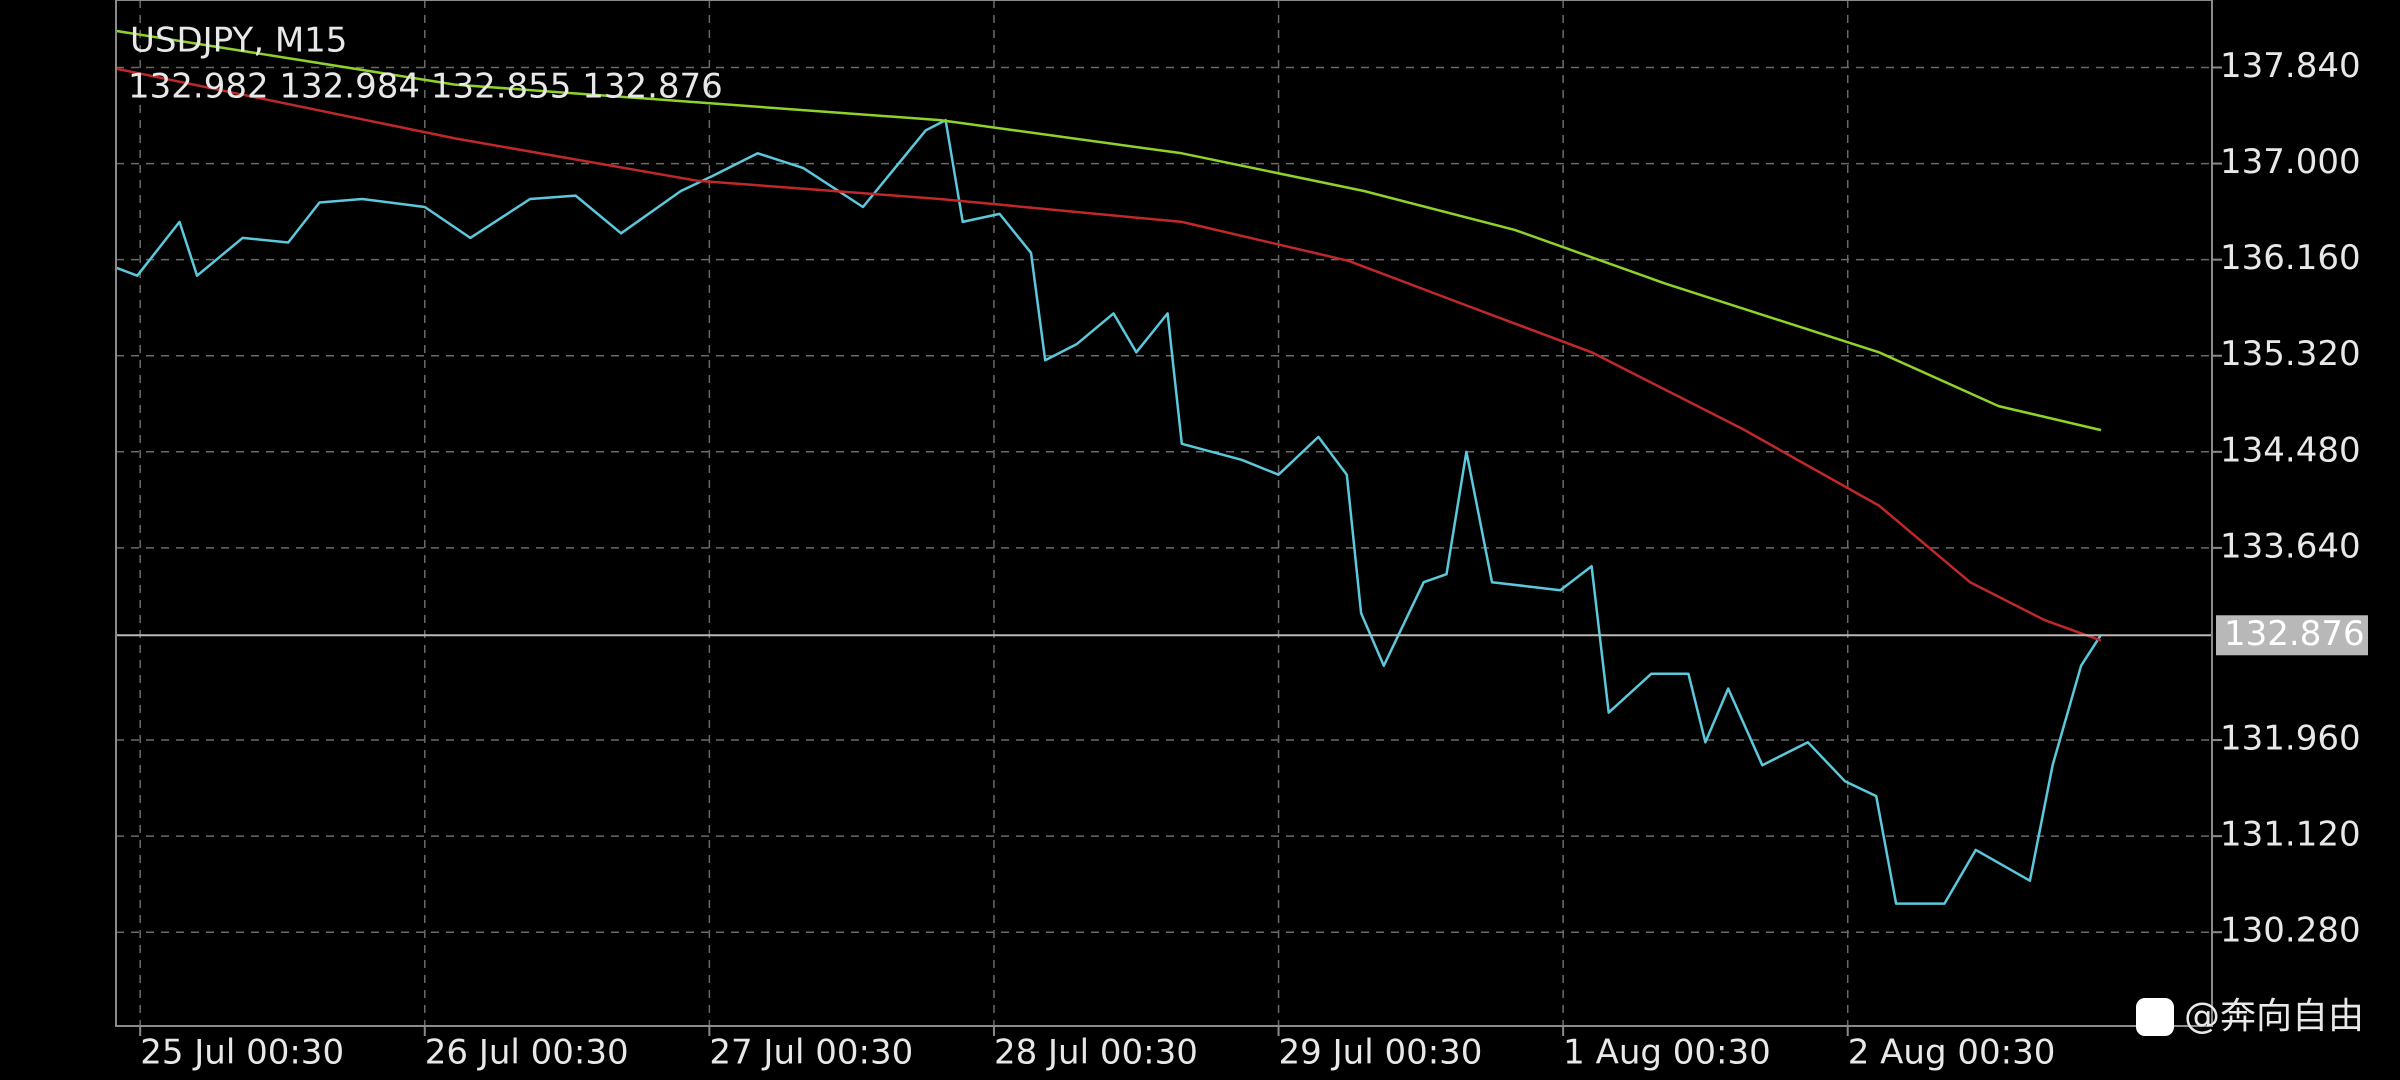 This screenshot has height=1080, width=2400. I want to click on y-tick-label: 135.320, so click(2290, 354).